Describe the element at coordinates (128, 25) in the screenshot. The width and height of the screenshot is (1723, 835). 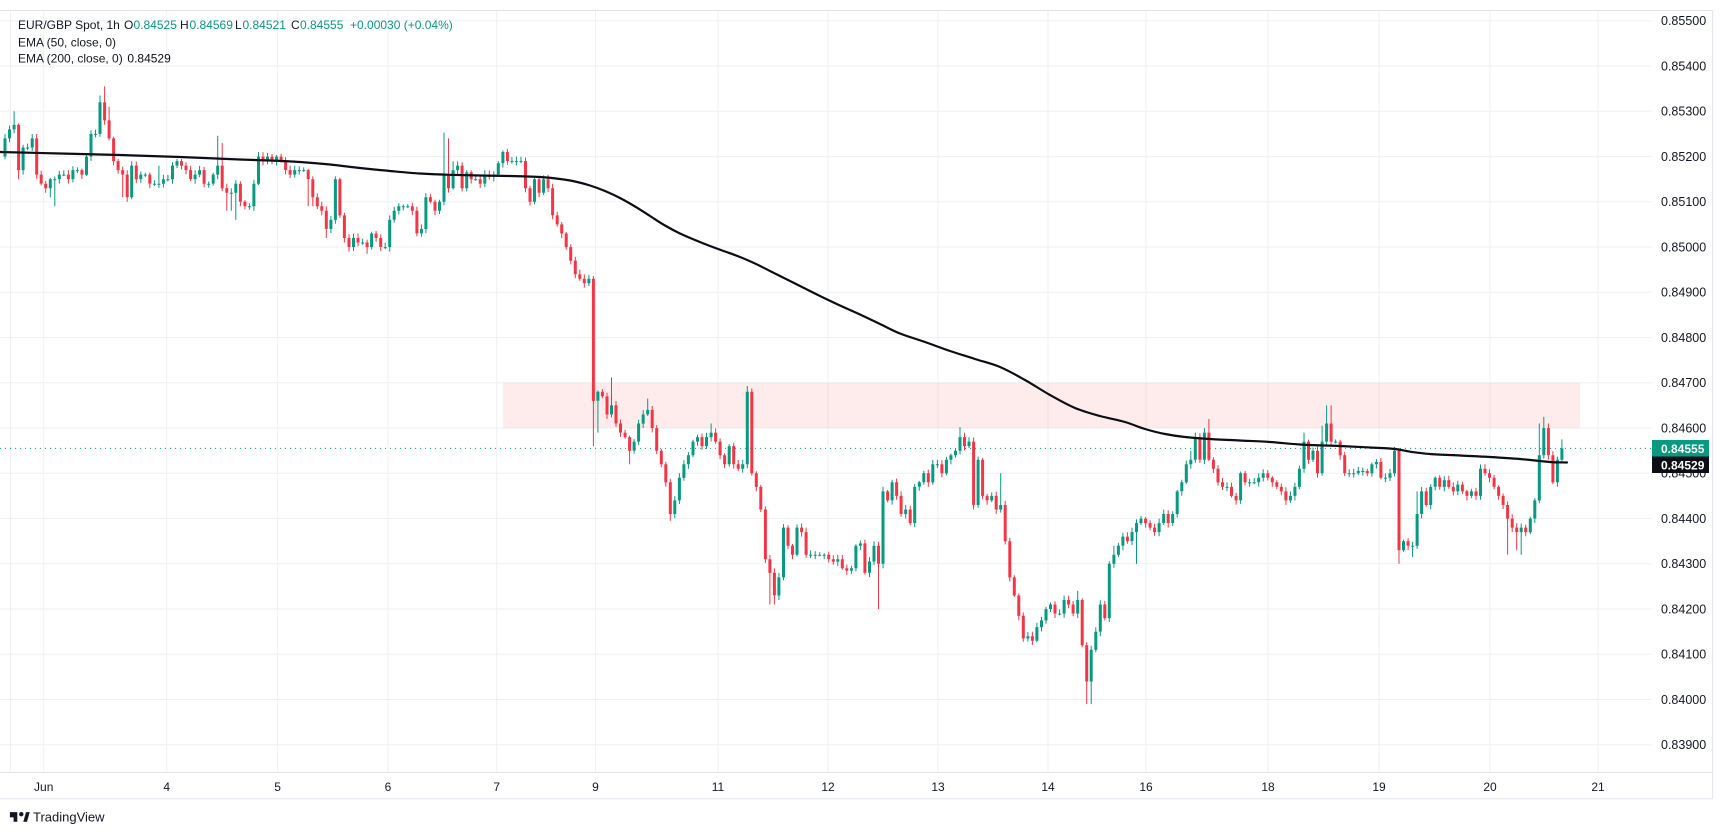
I see `svg-text: O` at that location.